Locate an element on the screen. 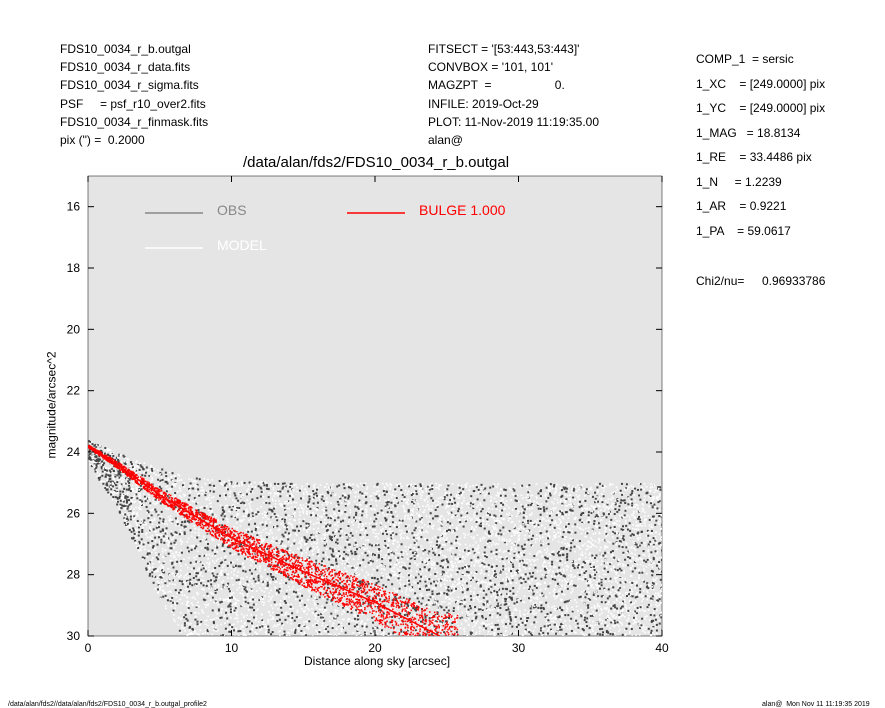  header-left-line: pix (") = 0.2000 is located at coordinates (102, 140).